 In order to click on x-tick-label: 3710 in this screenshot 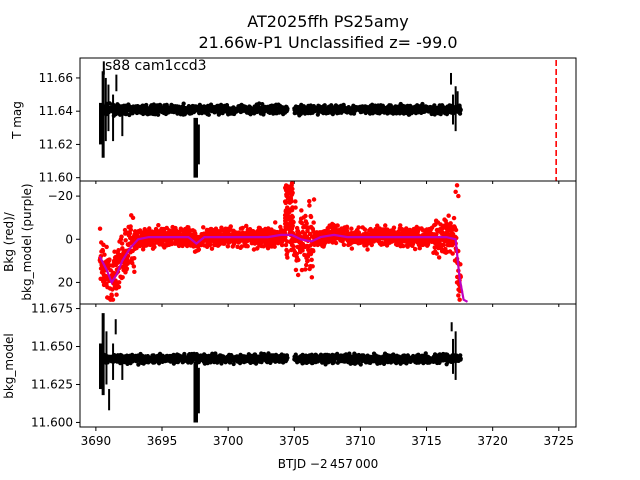, I will do `click(360, 441)`.